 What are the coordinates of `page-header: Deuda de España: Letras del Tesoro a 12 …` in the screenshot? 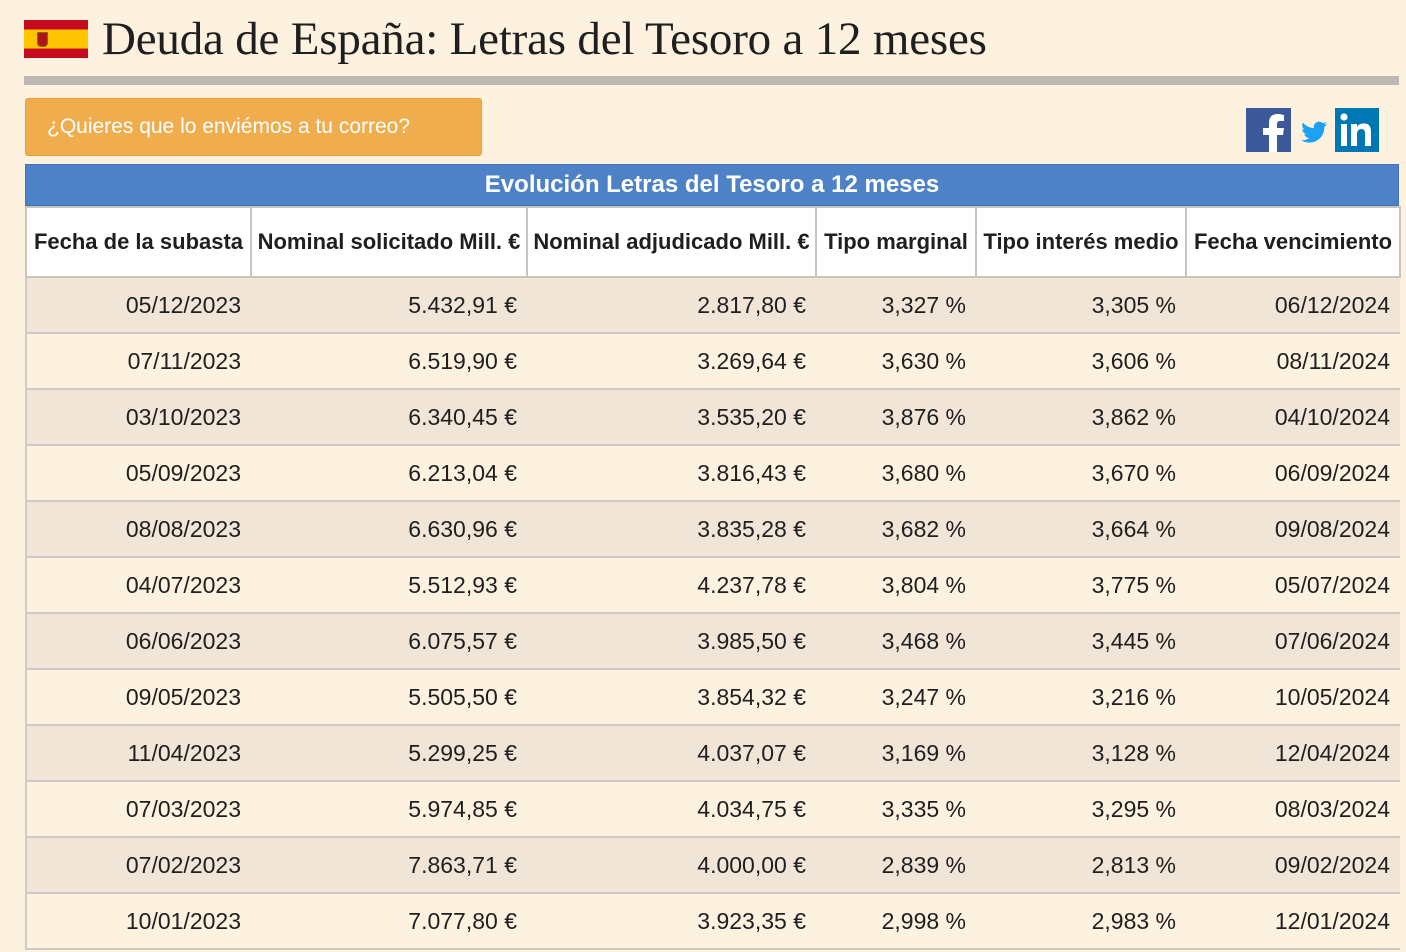 It's located at (505, 39).